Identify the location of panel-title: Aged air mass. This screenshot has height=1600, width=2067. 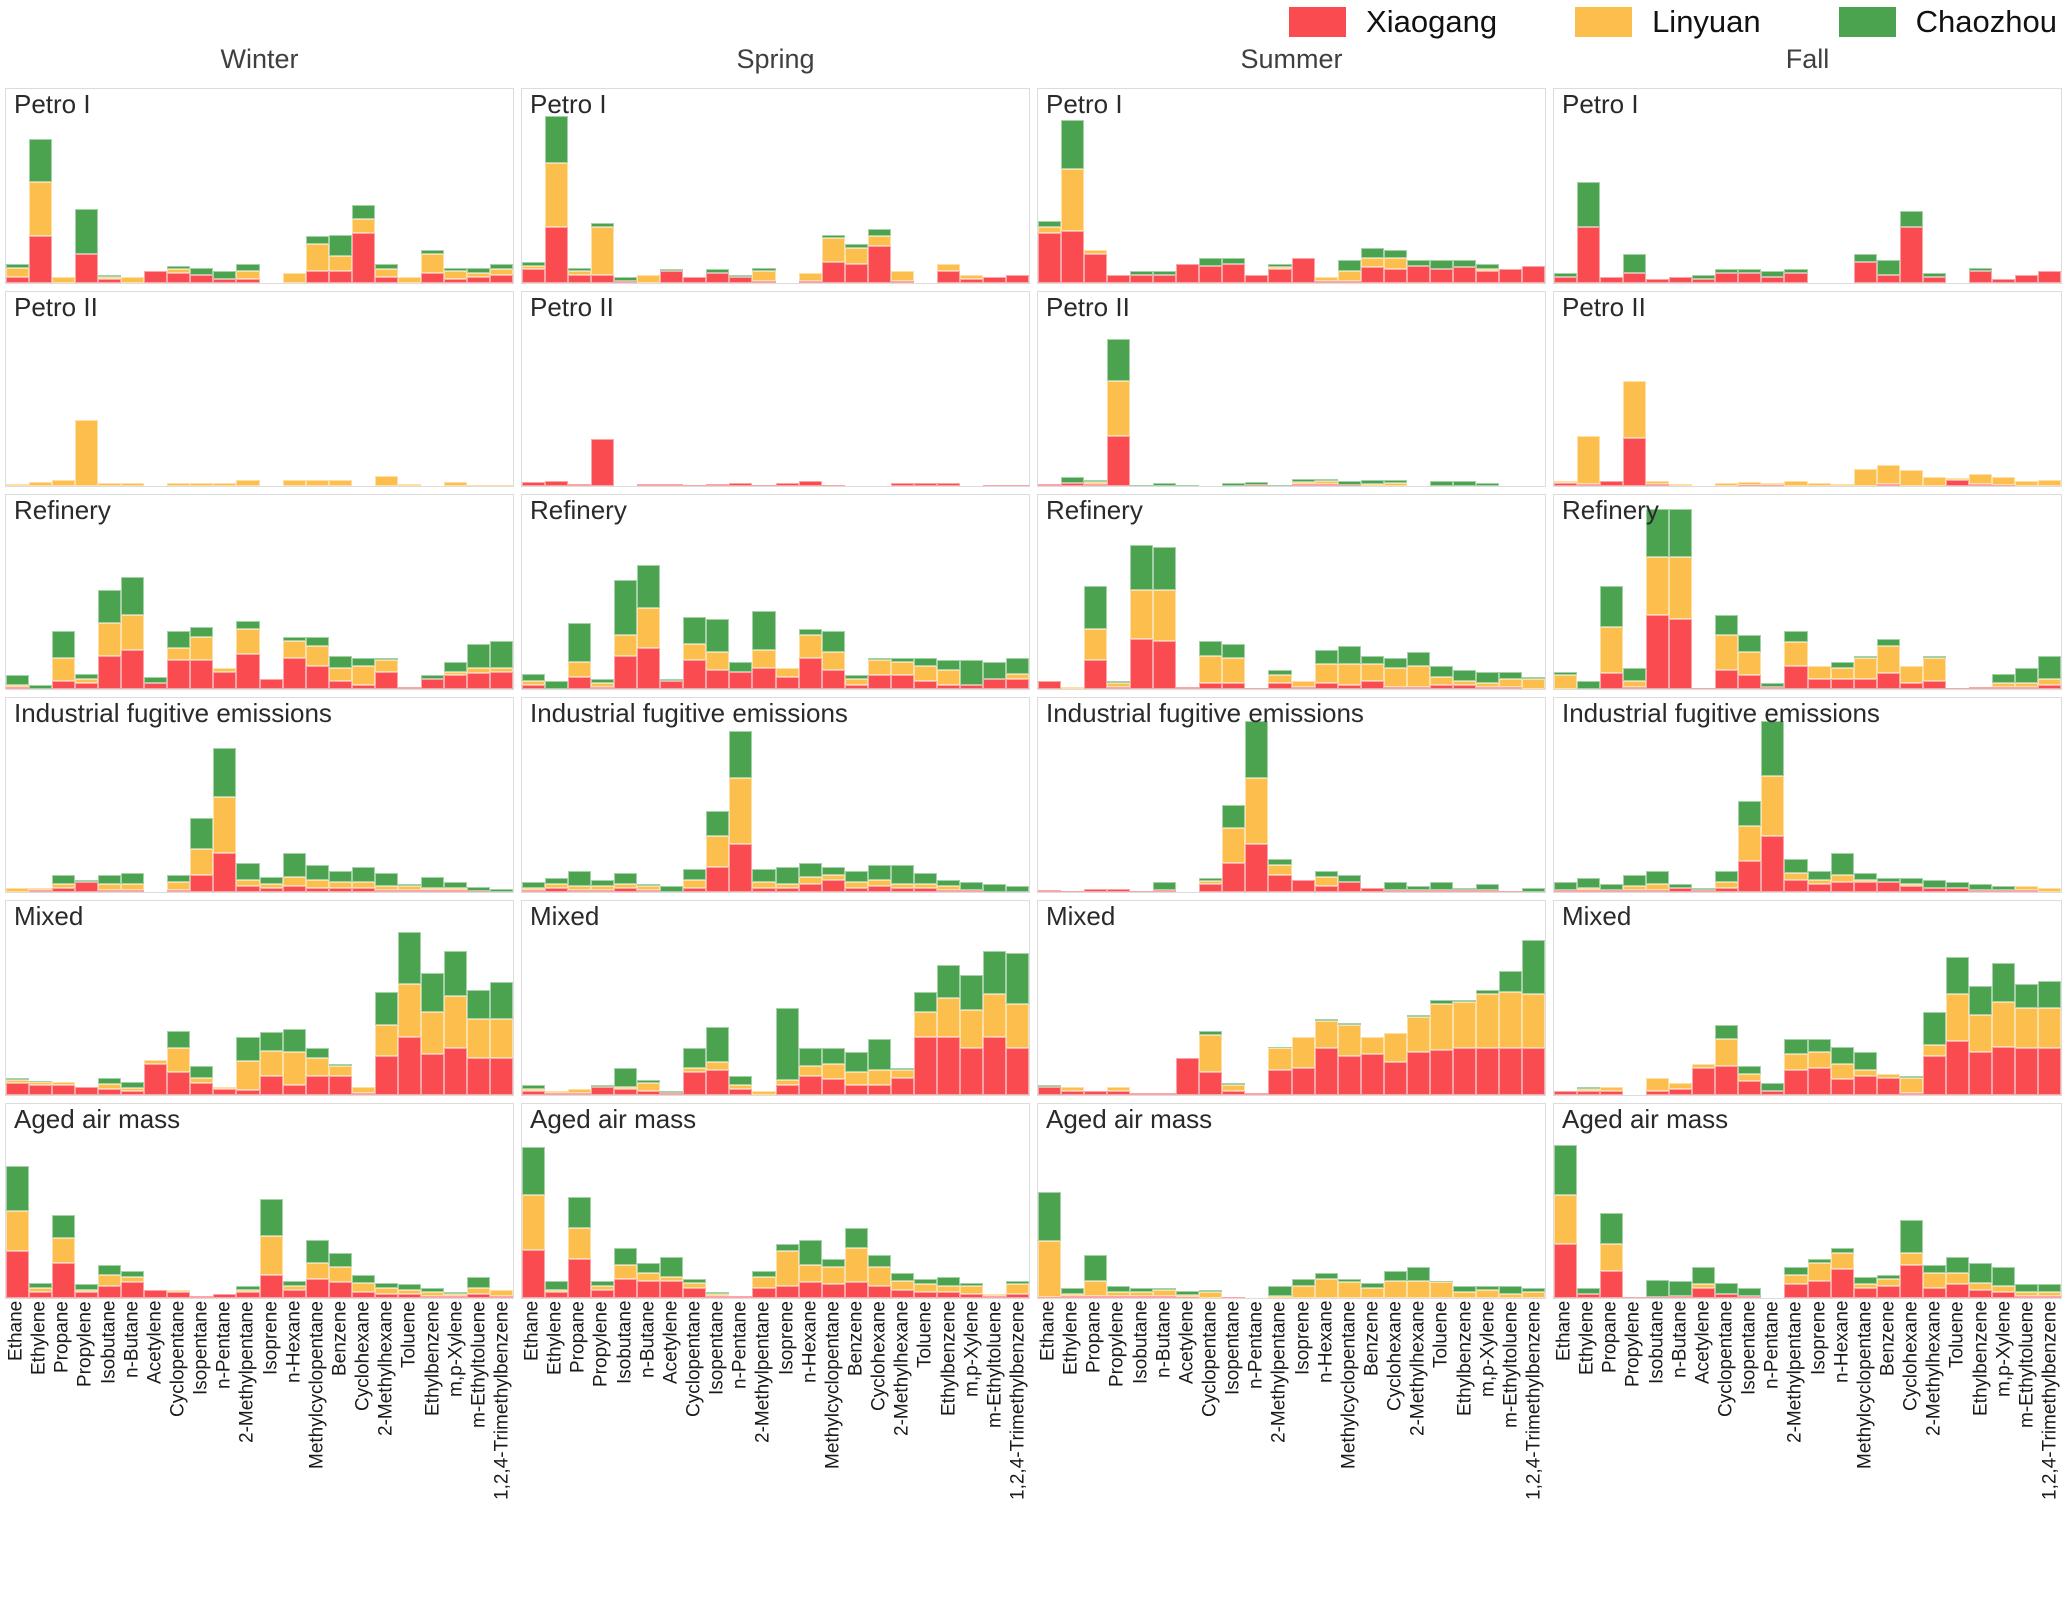
(97, 1119).